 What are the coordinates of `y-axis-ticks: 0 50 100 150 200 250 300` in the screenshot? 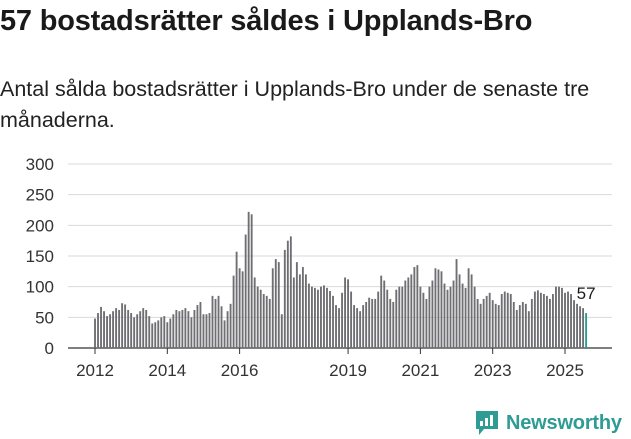 It's located at (40, 256).